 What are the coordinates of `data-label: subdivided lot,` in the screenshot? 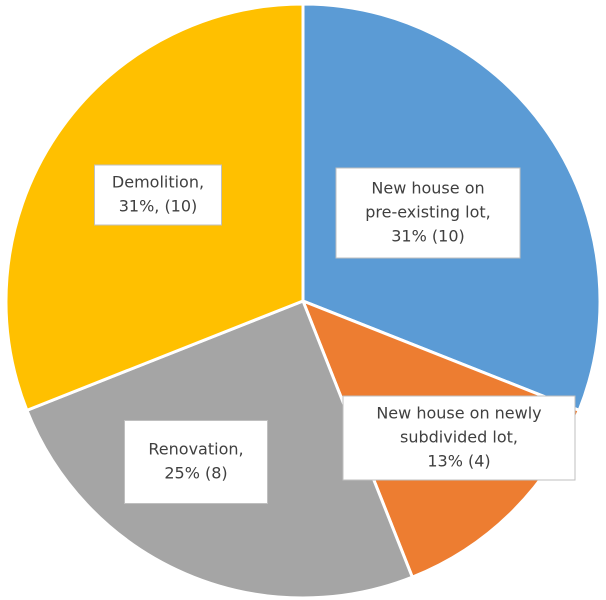 It's located at (459, 437).